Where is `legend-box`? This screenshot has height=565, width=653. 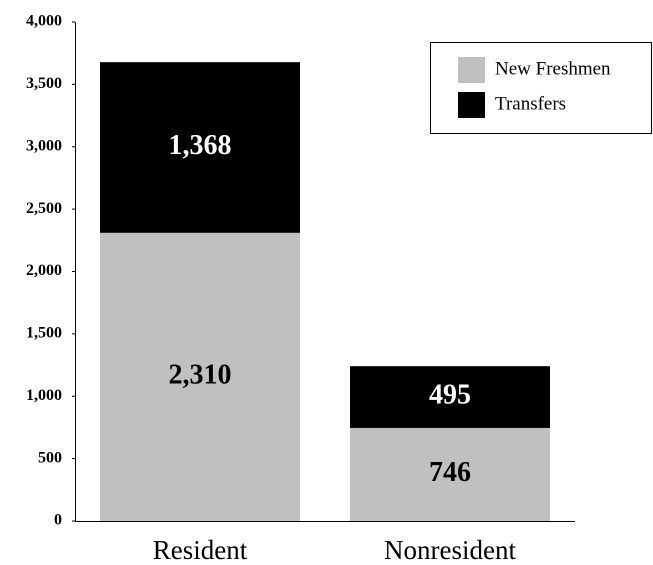
legend-box is located at coordinates (541, 88).